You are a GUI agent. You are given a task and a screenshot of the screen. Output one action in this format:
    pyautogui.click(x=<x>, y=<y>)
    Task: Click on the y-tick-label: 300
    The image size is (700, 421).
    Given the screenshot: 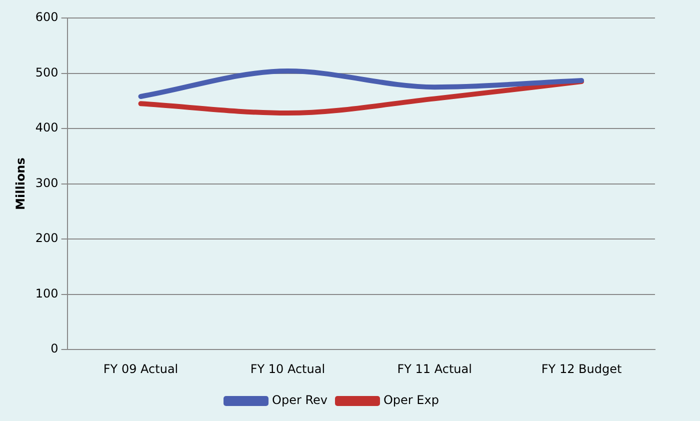 What is the action you would take?
    pyautogui.click(x=46, y=183)
    